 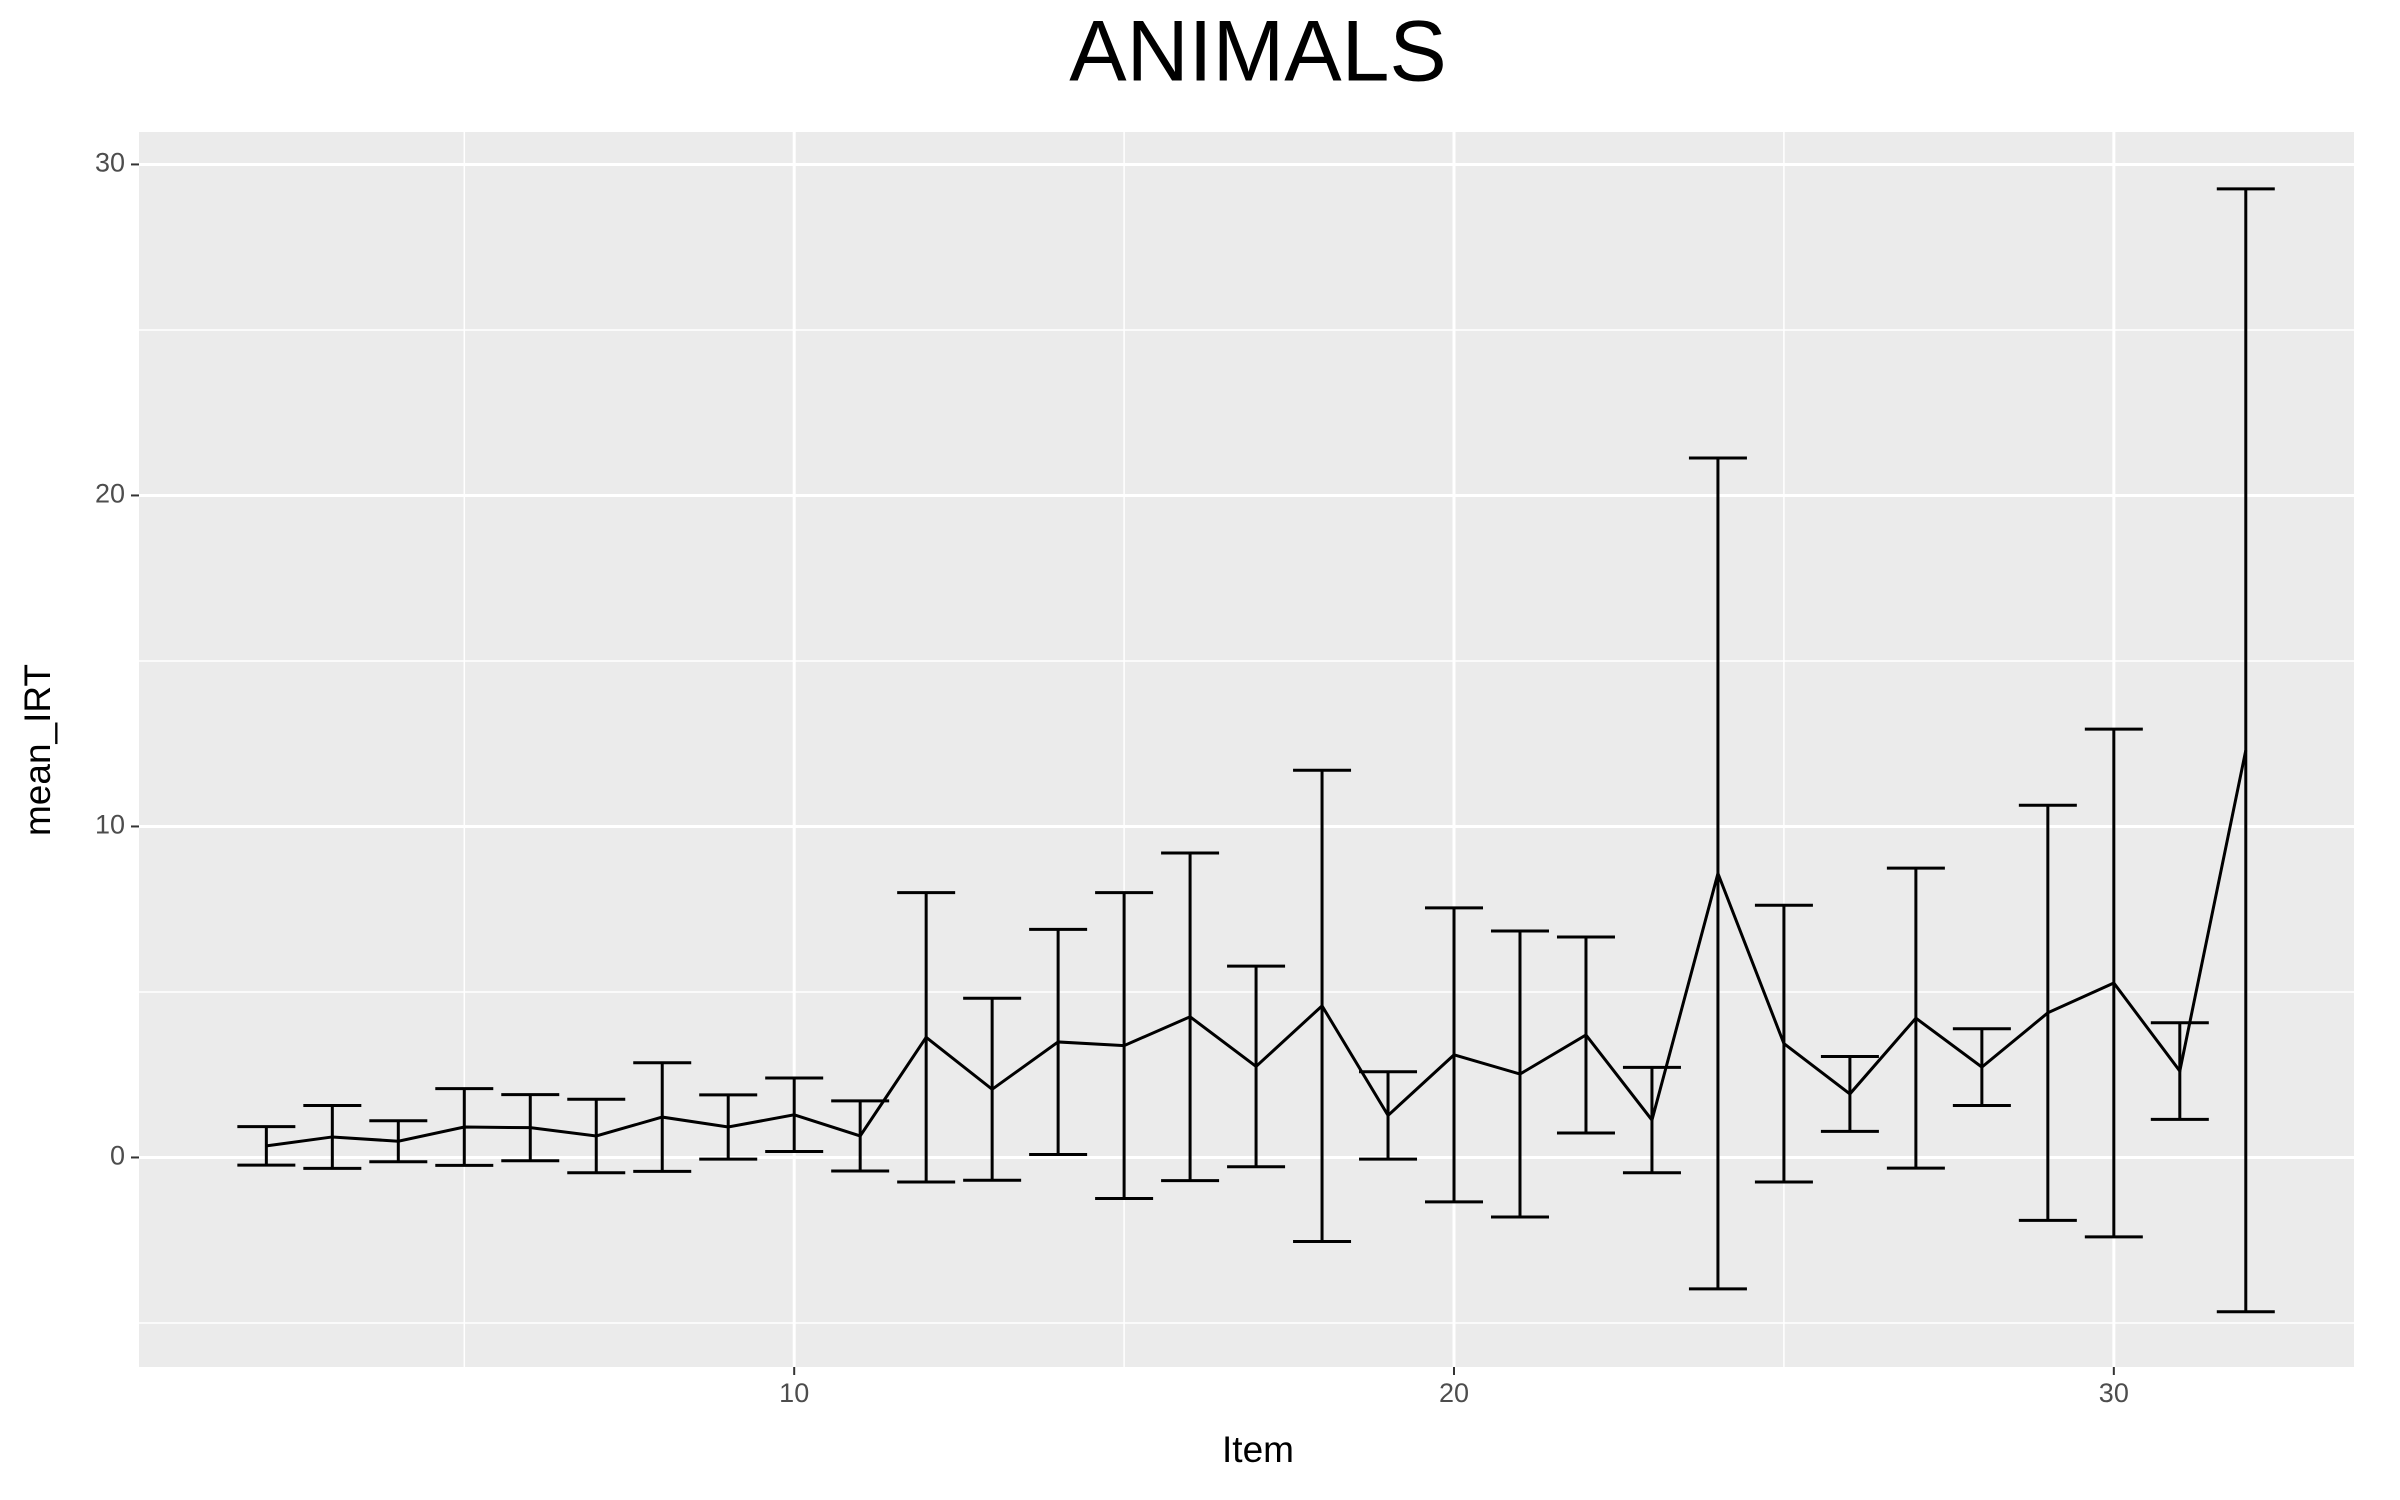 I want to click on x-tick-label: 30, so click(x=2114, y=1393).